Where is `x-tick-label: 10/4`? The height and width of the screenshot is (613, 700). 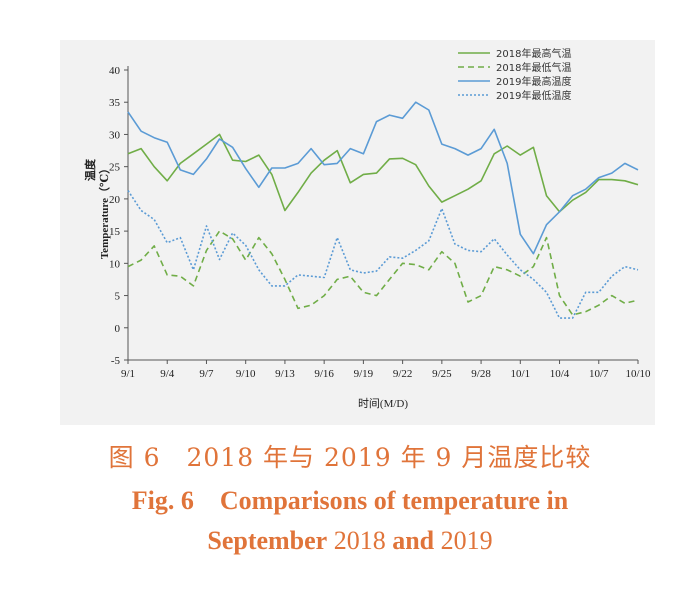 x-tick-label: 10/4 is located at coordinates (560, 374).